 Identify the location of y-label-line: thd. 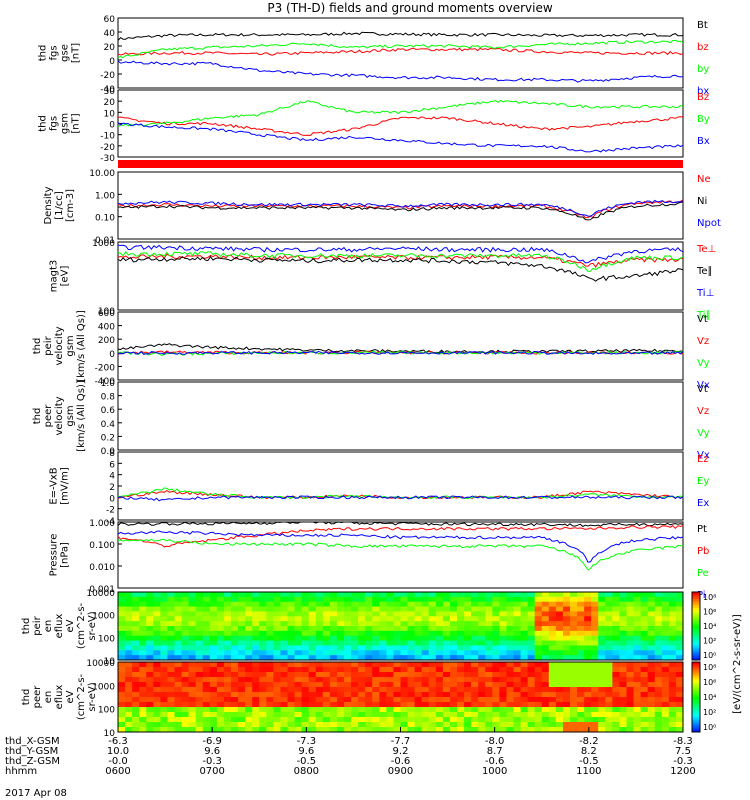
(37, 346).